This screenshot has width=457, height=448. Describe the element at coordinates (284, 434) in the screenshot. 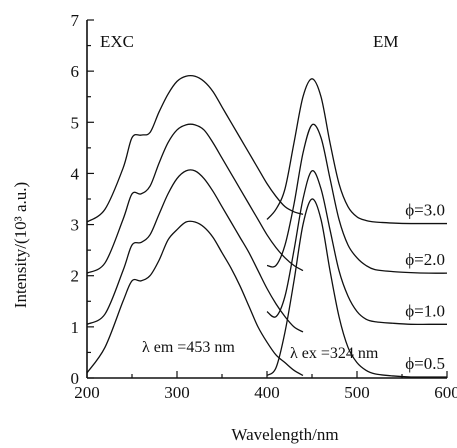

I see `x-axis-title: Wavelength/nm` at that location.